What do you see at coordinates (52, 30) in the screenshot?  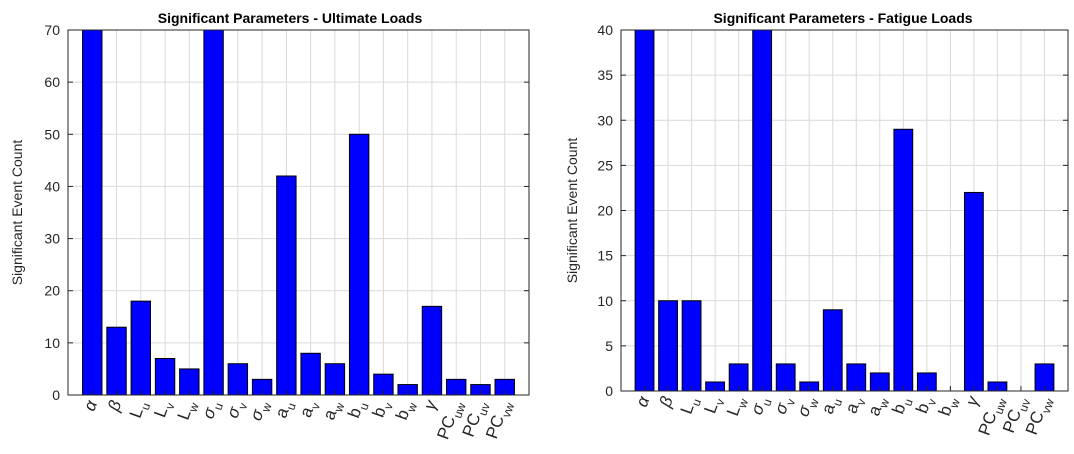 I see `y-tick-label: 70` at bounding box center [52, 30].